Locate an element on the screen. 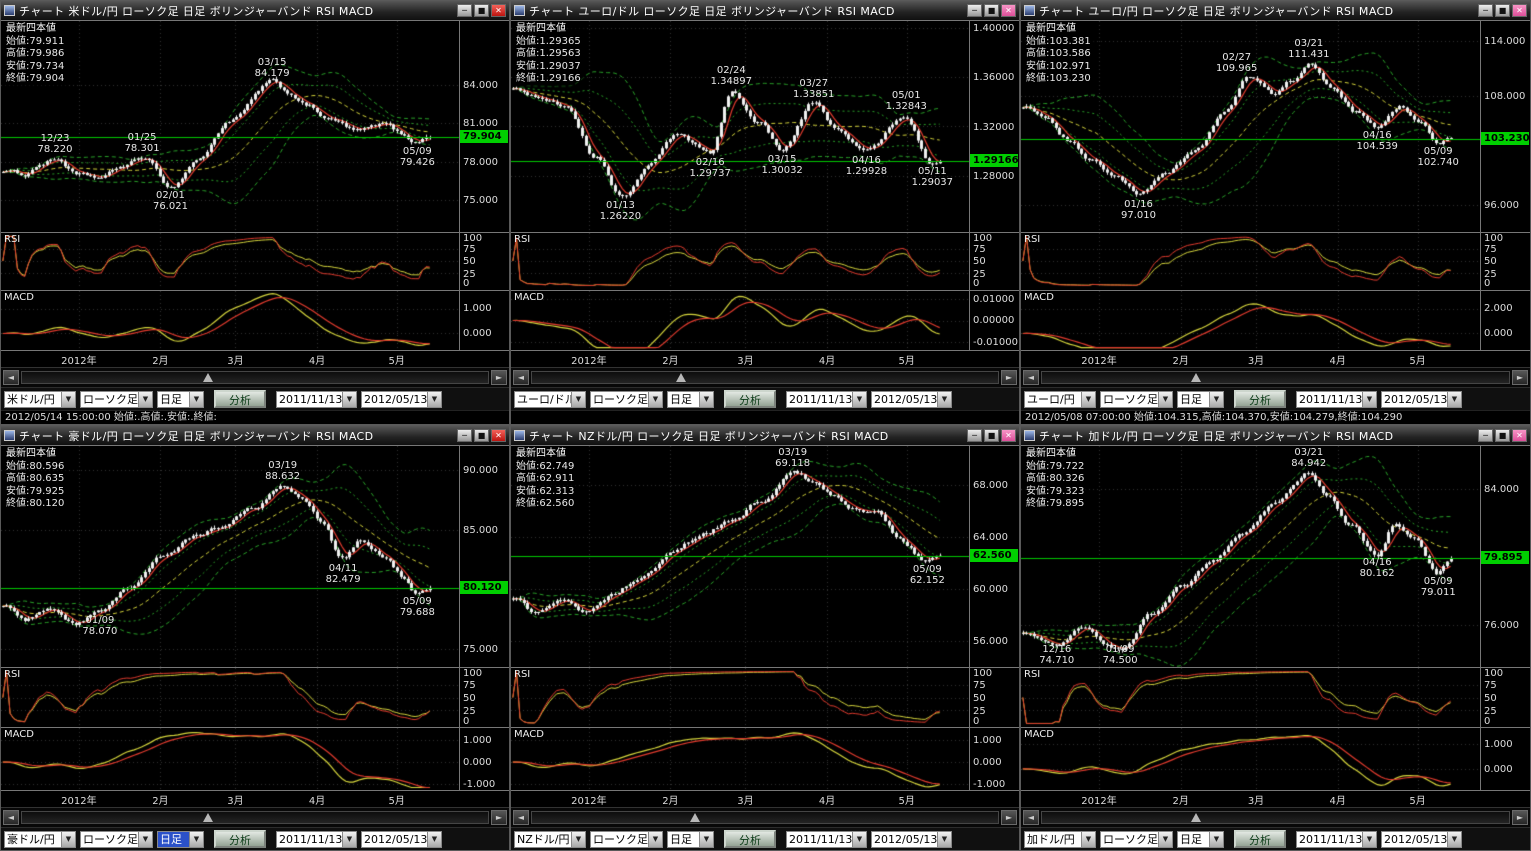  pair-select: NZドル/円 ▼ is located at coordinates (550, 839).